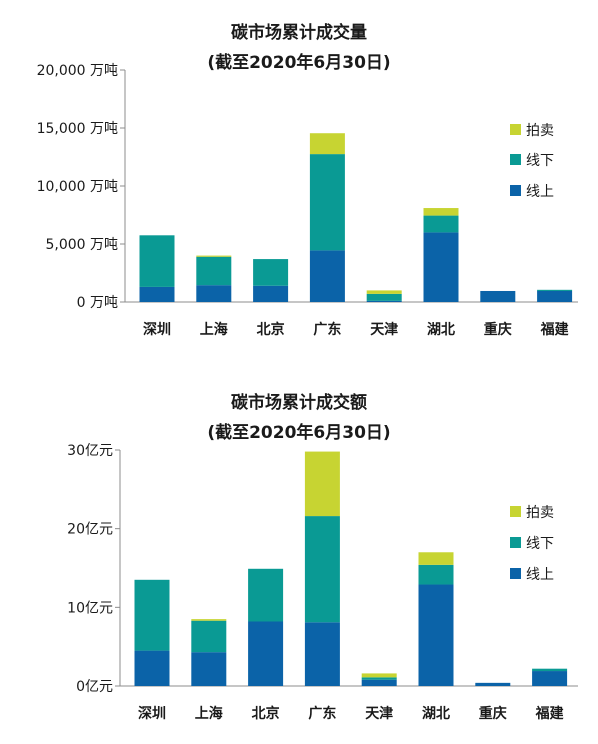 This screenshot has height=744, width=598. I want to click on chart2-bar-线下-北京, so click(266, 595).